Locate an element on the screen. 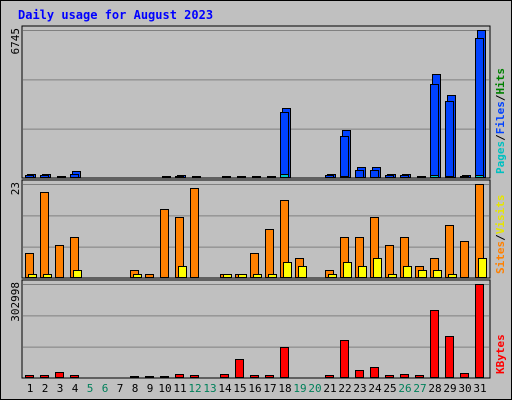  x-tick-label: 4 is located at coordinates (75, 388).